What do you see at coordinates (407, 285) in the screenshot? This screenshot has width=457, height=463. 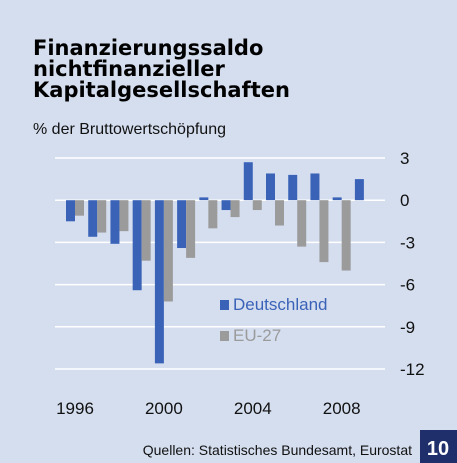 I see `y-tick-label: -6` at bounding box center [407, 285].